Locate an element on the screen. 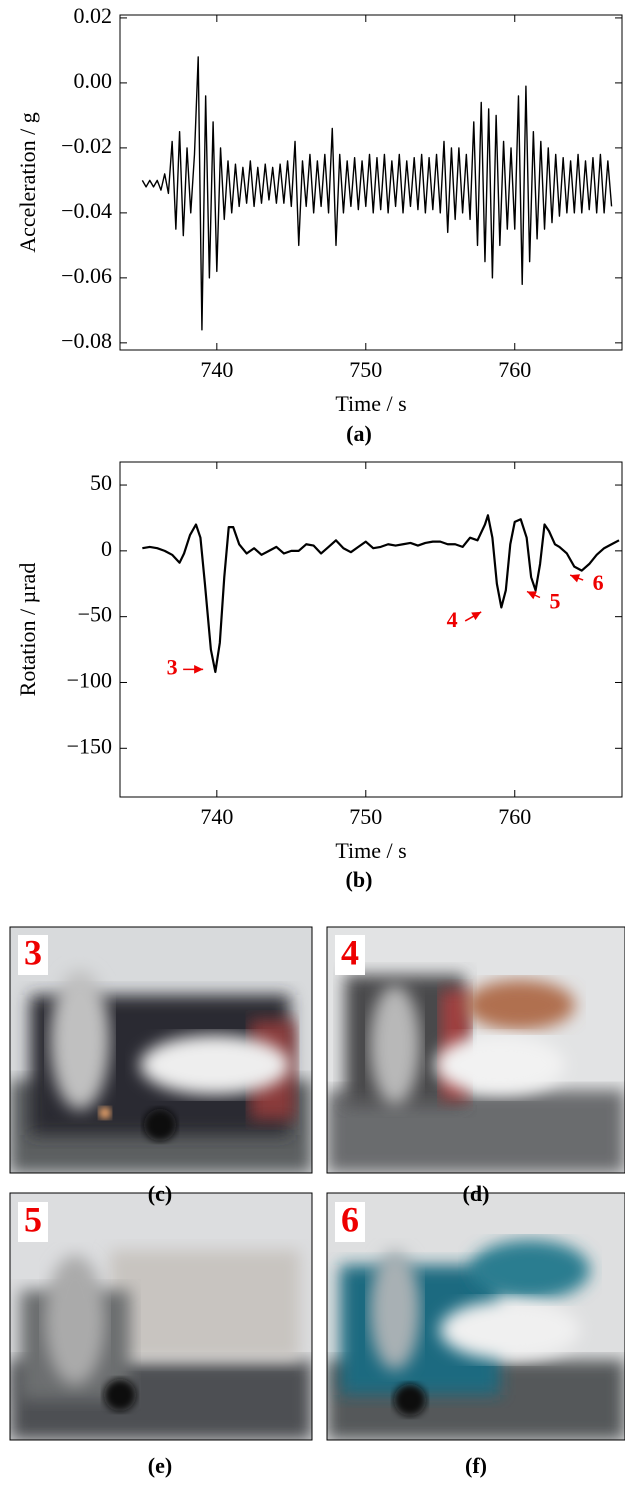 Image resolution: width=625 pixels, height=1509 pixels. photo-number: 4 is located at coordinates (350, 952).